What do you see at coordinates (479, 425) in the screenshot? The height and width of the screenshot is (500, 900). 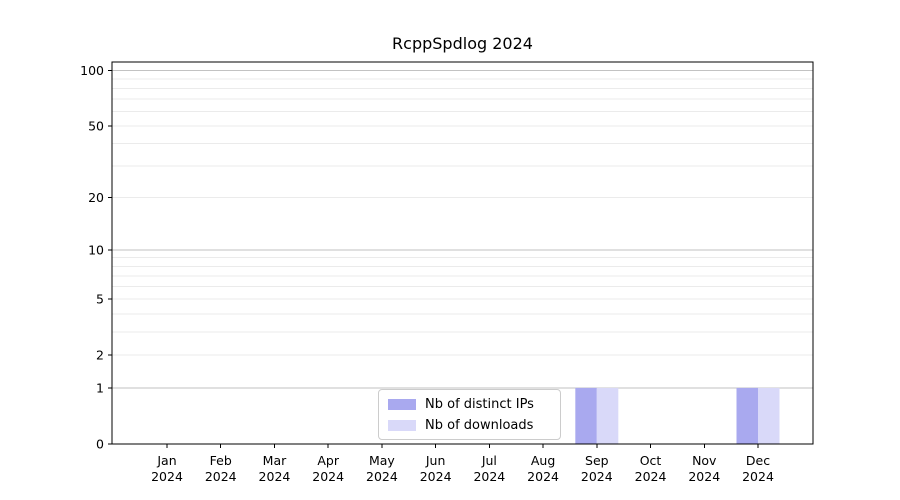 I see `legend-label-downloads: Nb of downloads` at bounding box center [479, 425].